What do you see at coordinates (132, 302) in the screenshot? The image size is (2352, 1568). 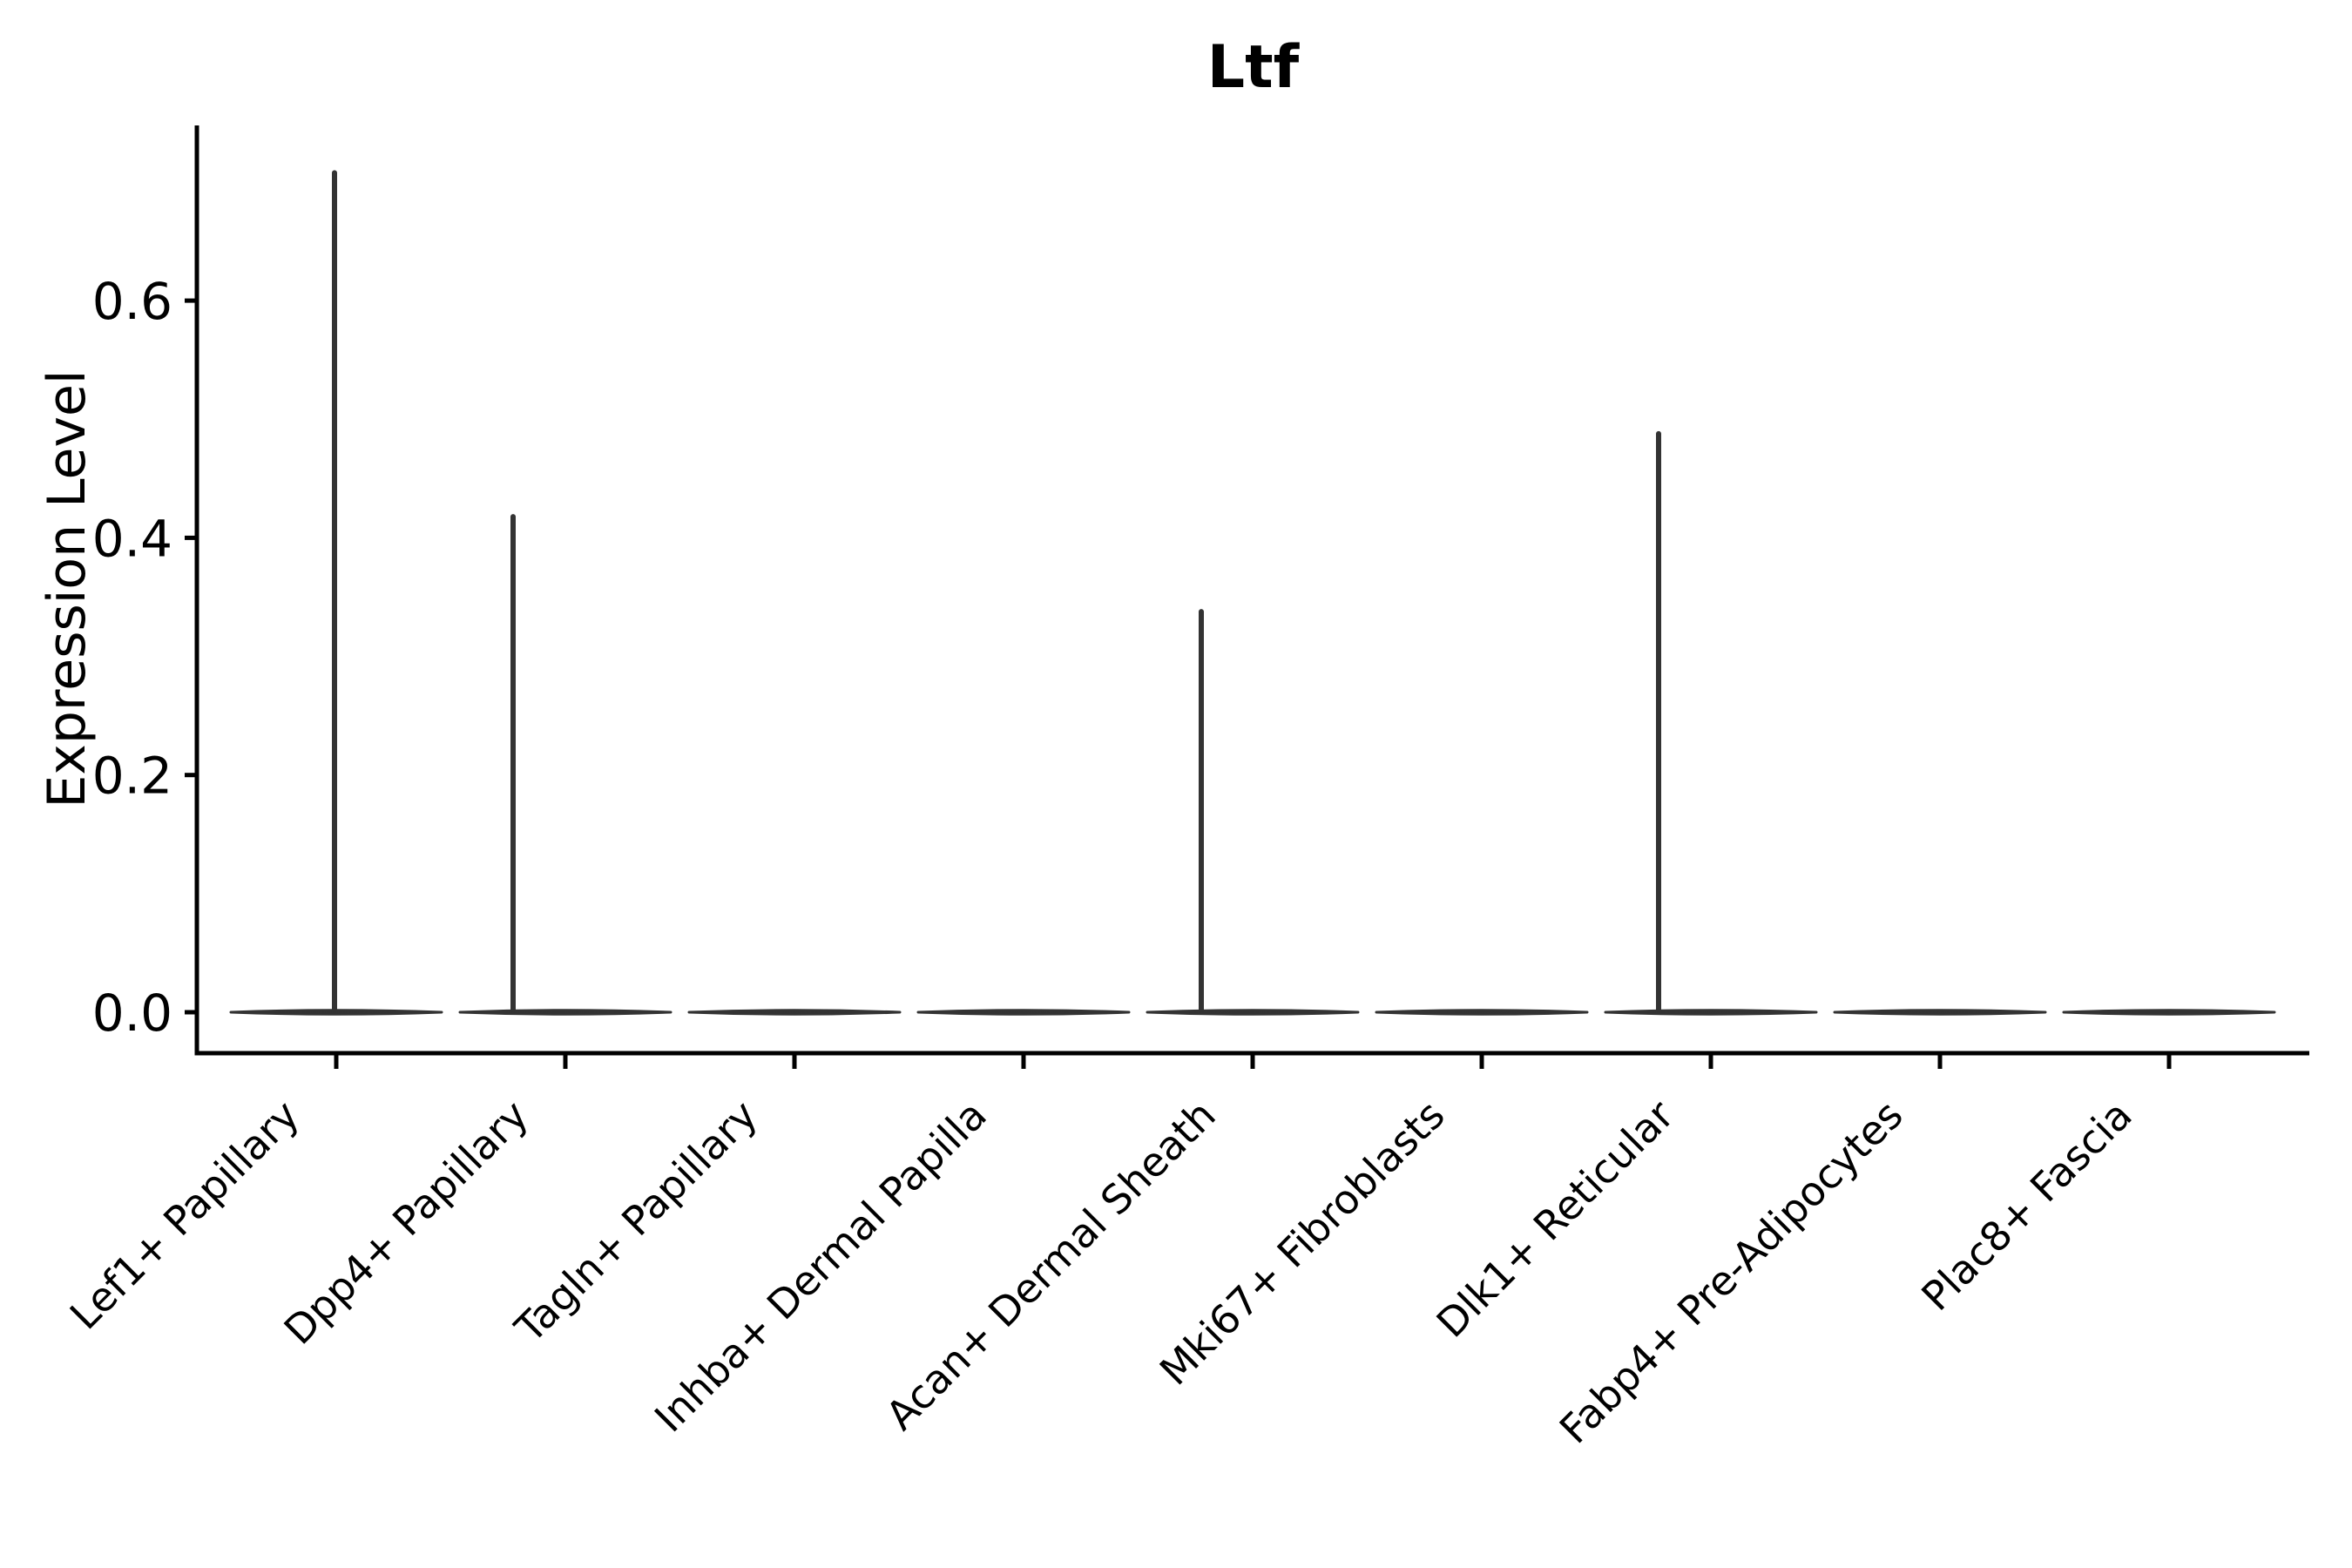 I see `y-tick-label: 0.6` at bounding box center [132, 302].